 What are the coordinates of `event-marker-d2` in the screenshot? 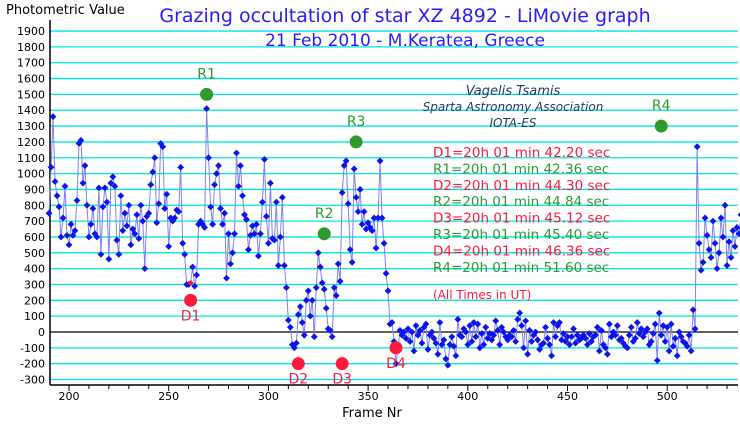 It's located at (298, 364).